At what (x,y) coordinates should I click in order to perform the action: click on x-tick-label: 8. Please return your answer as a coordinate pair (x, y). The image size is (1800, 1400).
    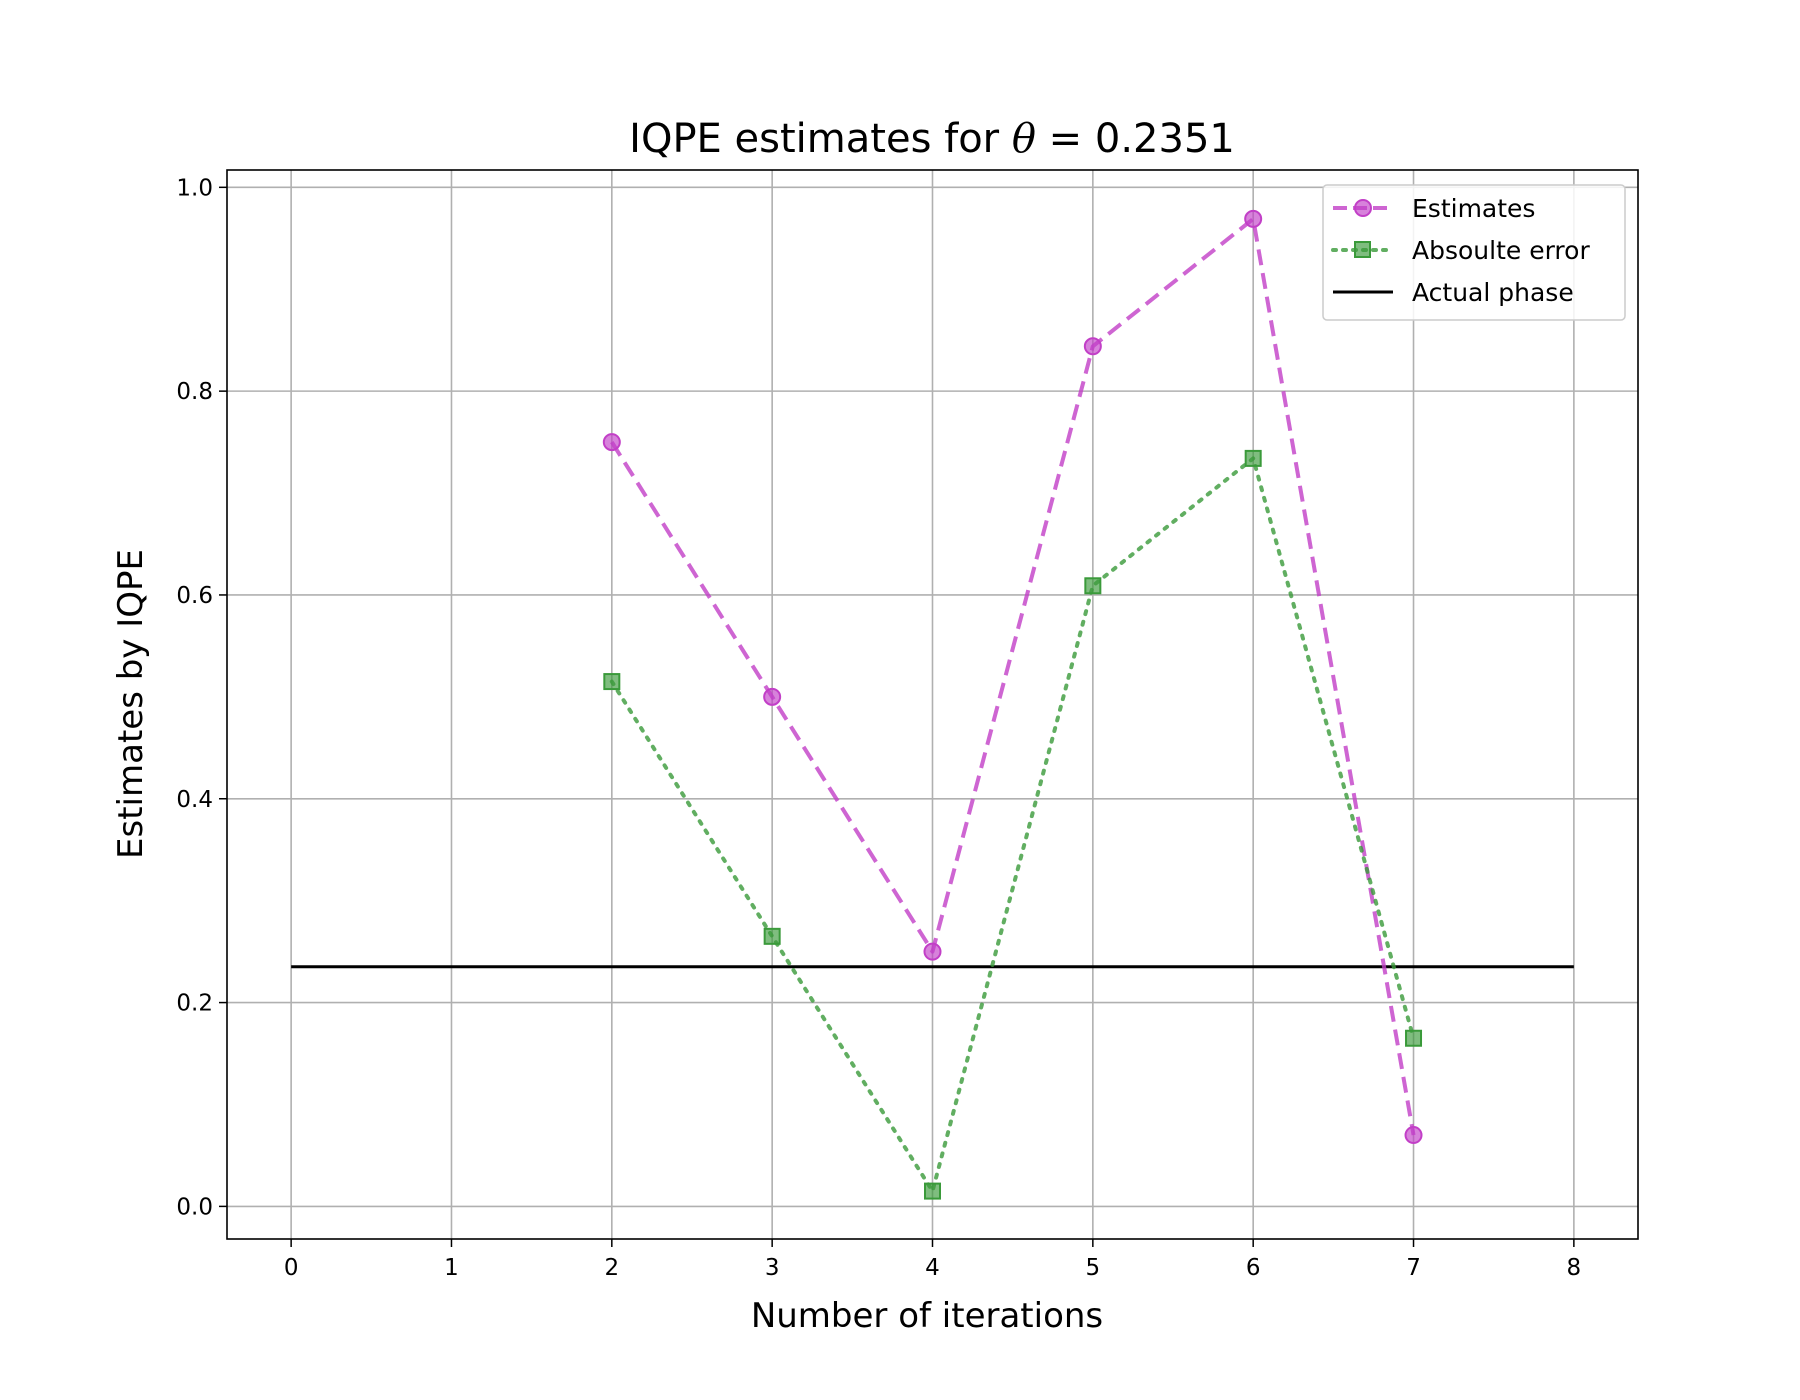
    Looking at the image, I should click on (1574, 1268).